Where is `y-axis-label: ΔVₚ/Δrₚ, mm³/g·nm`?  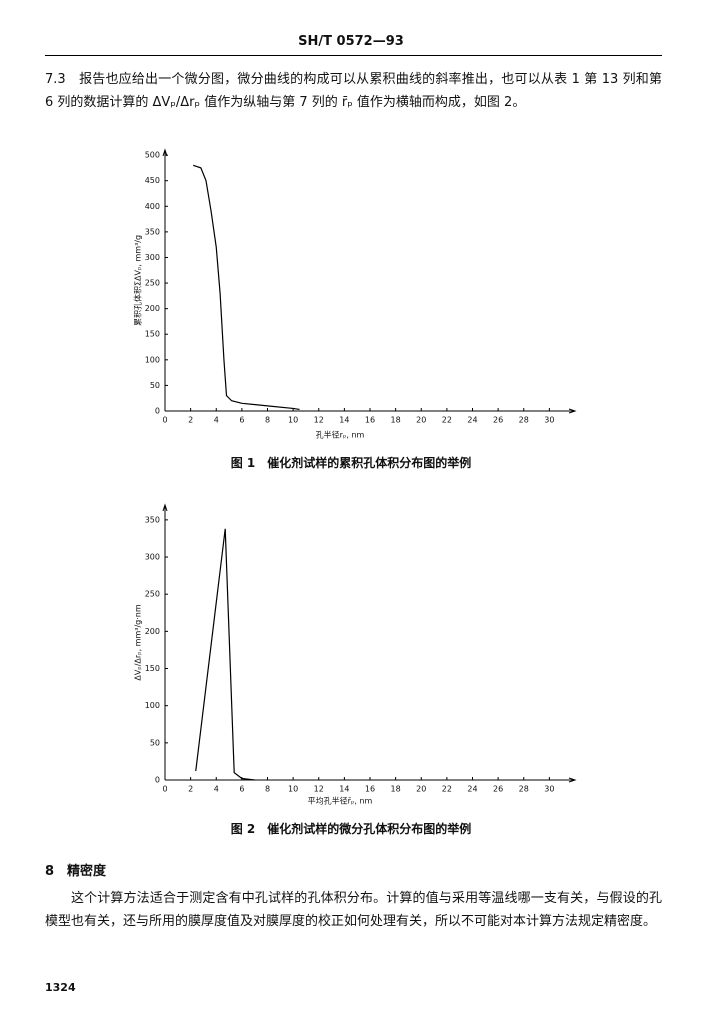
y-axis-label: ΔVₚ/Δrₚ, mm³/g·nm is located at coordinates (138, 642).